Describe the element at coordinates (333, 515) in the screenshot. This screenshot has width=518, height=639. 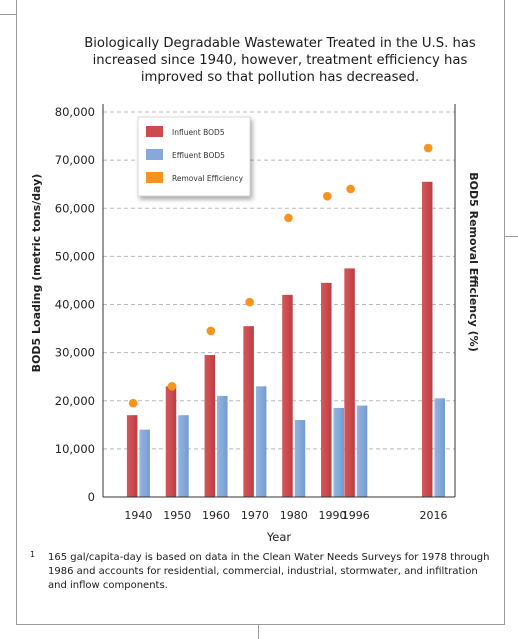
I see `x-tick-label: 1990` at that location.